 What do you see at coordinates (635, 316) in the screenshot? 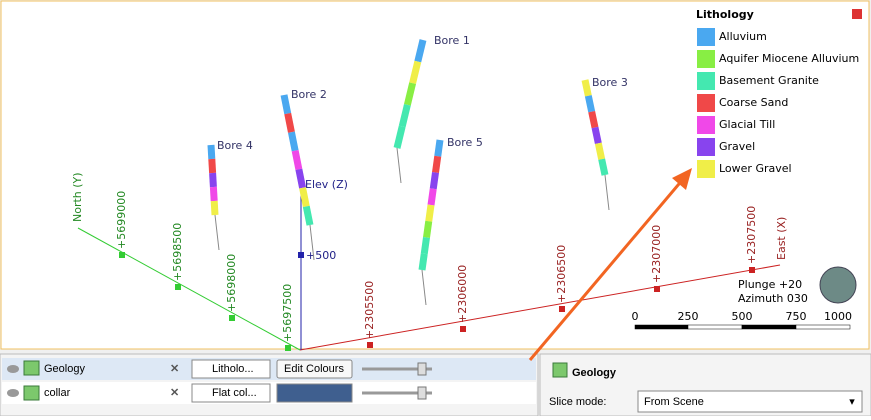
I see `scale-label: 0` at bounding box center [635, 316].